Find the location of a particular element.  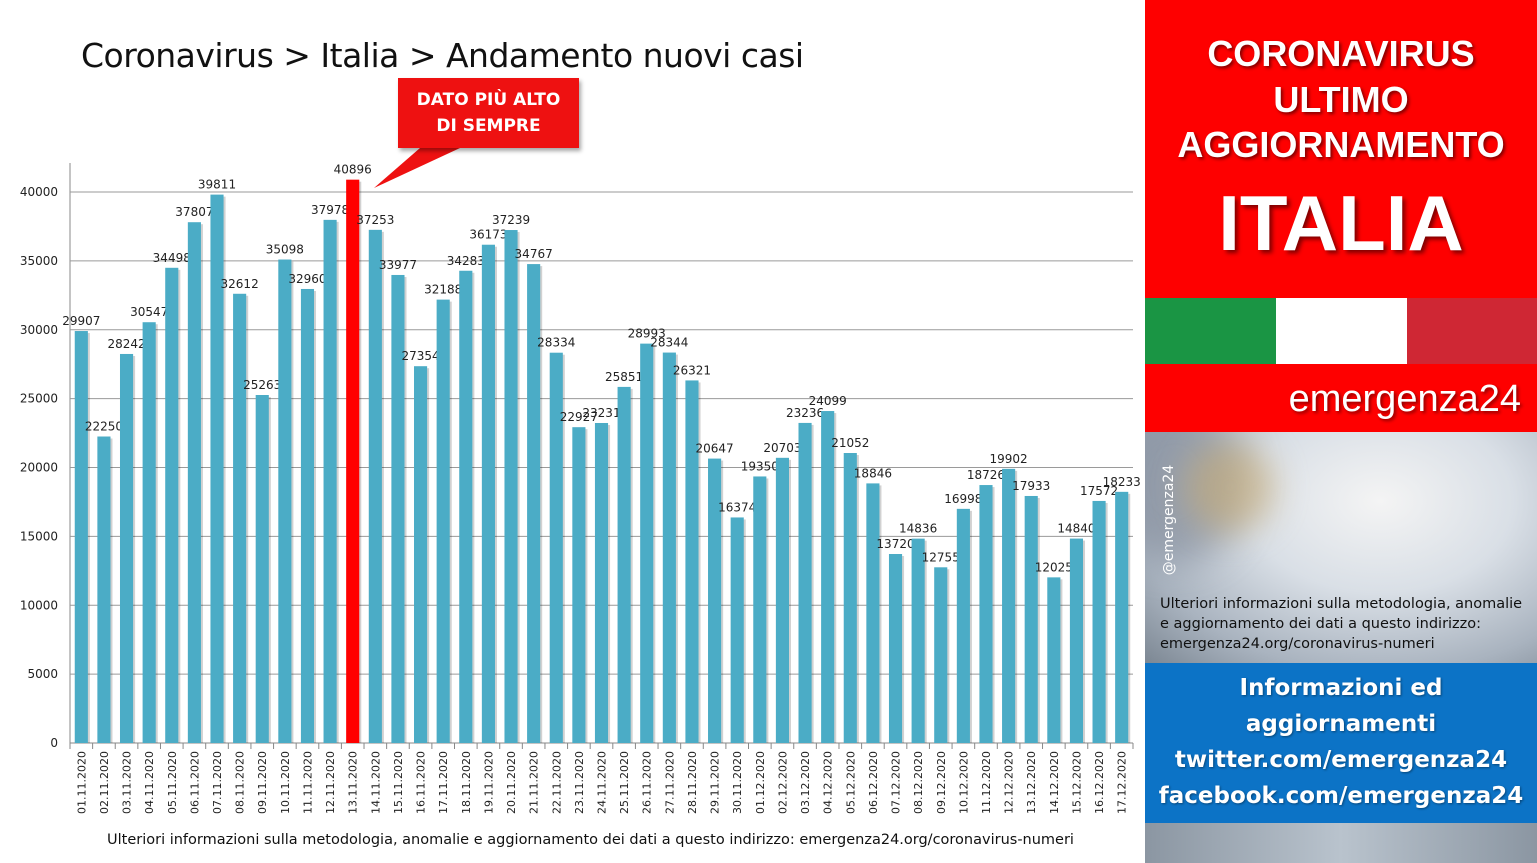

x-tick-label: 19.11.2020 is located at coordinates (488, 782).